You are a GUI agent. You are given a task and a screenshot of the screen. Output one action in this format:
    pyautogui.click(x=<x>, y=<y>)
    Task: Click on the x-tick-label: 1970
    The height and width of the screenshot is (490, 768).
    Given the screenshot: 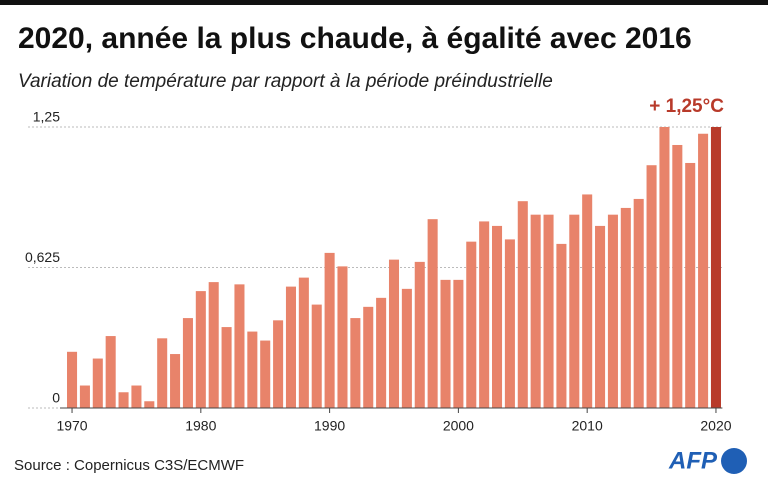 What is the action you would take?
    pyautogui.click(x=71, y=426)
    